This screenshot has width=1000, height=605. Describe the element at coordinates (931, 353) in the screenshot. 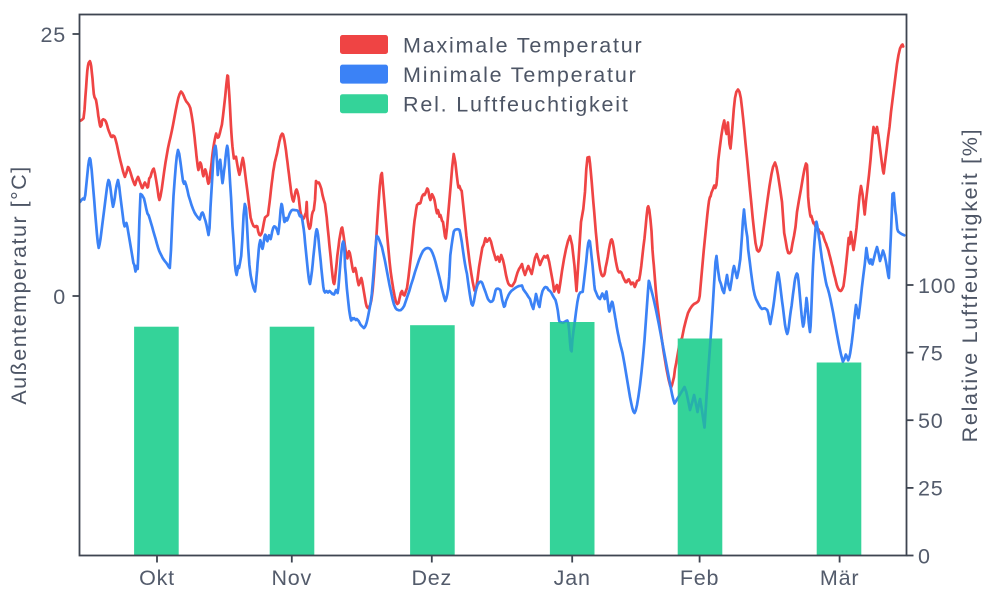

I see `svg-text: 75` at that location.